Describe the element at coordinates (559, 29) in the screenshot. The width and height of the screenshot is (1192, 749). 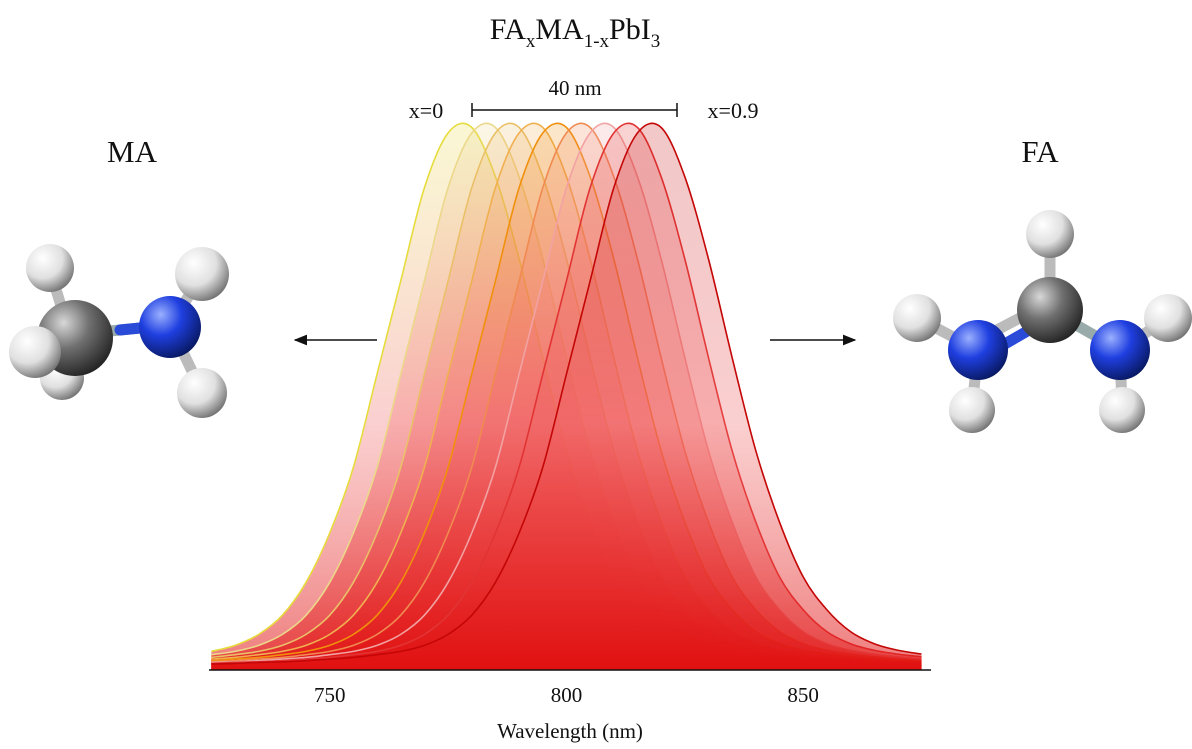
I see `title-part: MA` at that location.